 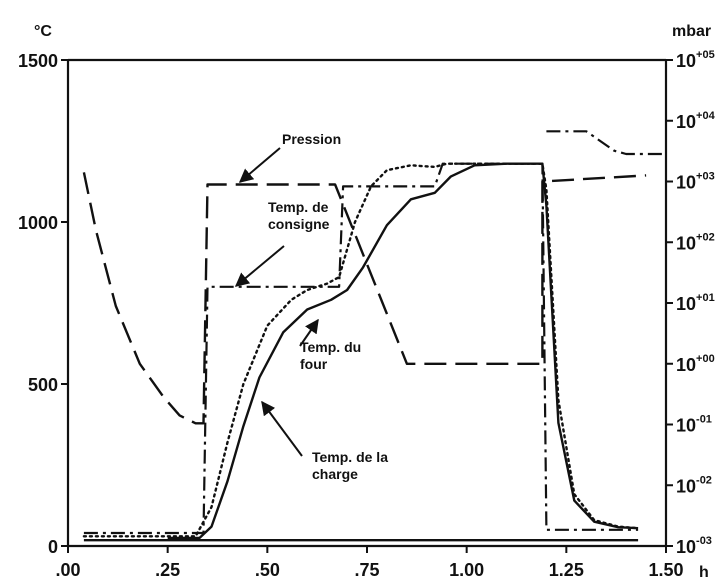 I want to click on y2-tick-label: 10-02, so click(x=694, y=485).